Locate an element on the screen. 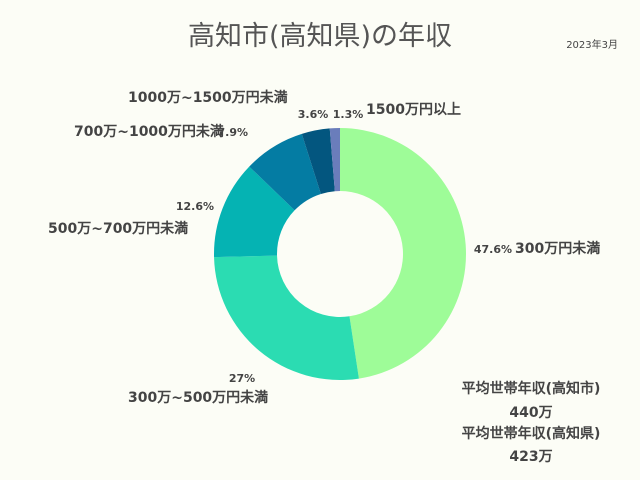  slice-percent-label-1: 47.6% is located at coordinates (493, 249).